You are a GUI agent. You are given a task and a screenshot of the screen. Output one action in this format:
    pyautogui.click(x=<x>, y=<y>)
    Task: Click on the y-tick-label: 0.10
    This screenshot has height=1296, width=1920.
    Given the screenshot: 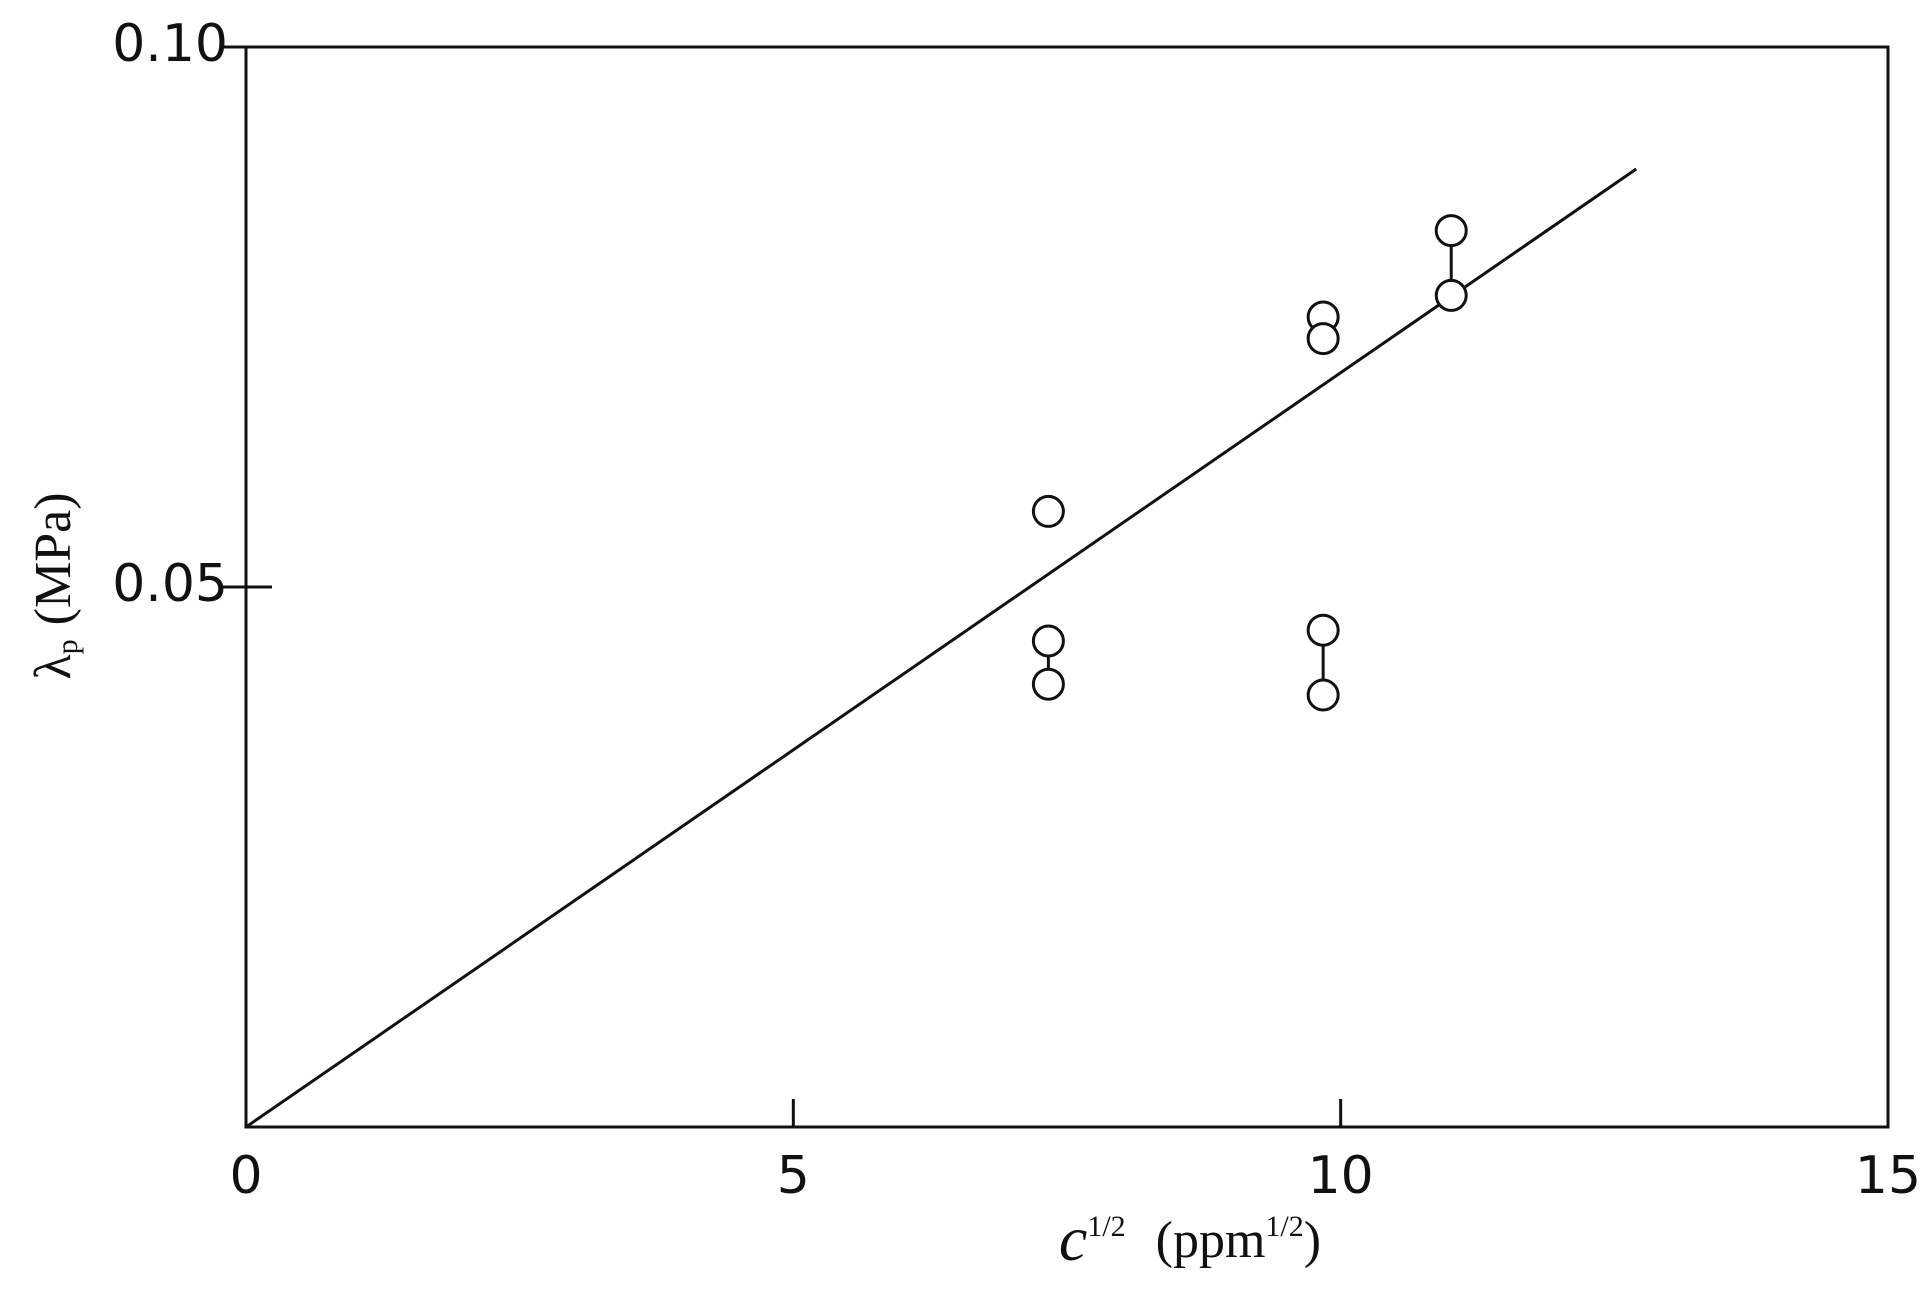 What is the action you would take?
    pyautogui.click(x=170, y=44)
    